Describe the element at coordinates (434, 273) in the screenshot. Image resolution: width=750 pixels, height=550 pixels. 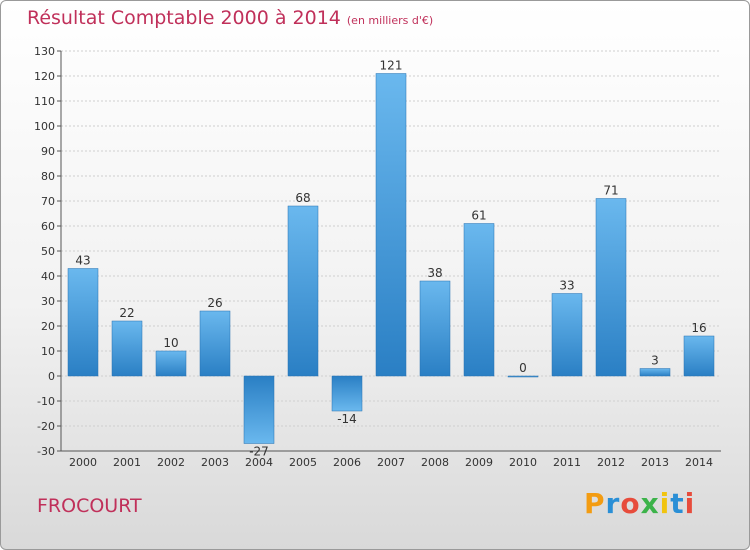
I see `bar-value-label: 38` at that location.